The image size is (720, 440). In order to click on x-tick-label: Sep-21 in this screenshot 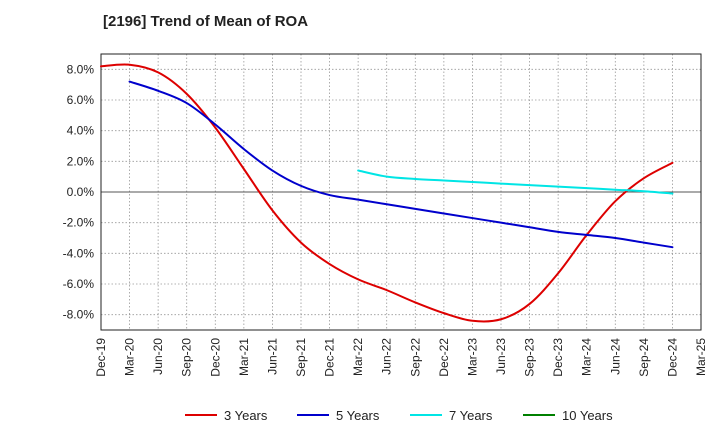, I will do `click(301, 357)`.